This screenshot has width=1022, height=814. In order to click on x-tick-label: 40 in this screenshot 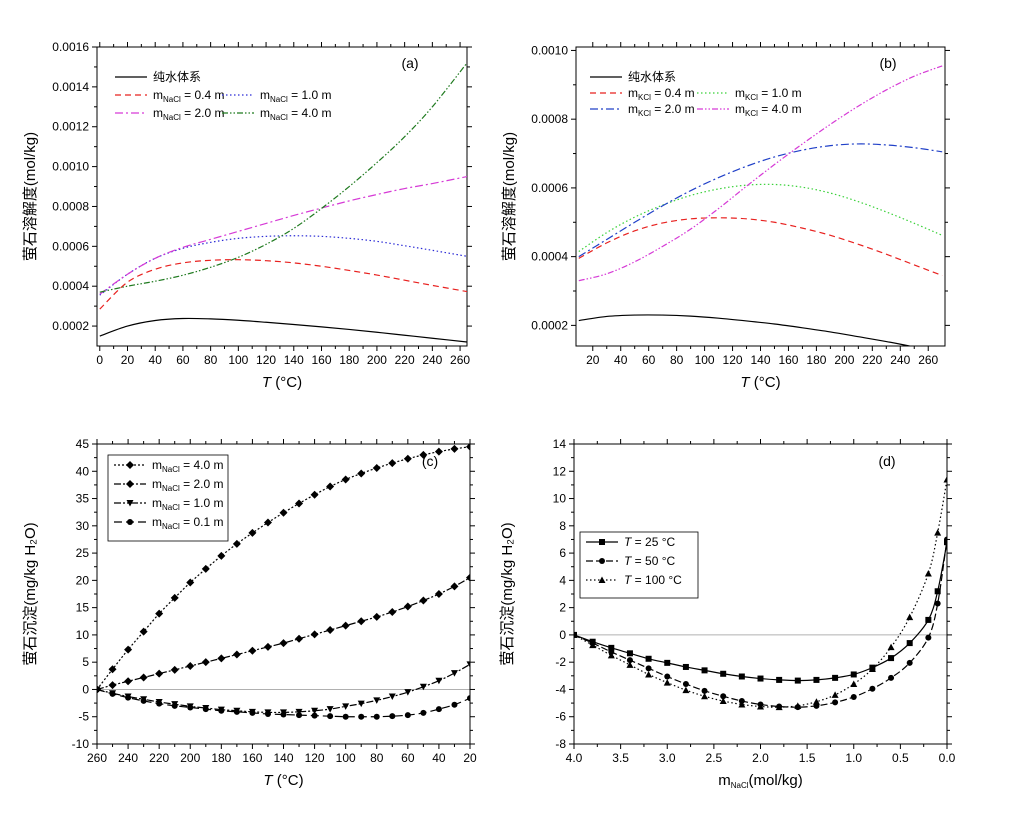, I will do `click(156, 360)`.